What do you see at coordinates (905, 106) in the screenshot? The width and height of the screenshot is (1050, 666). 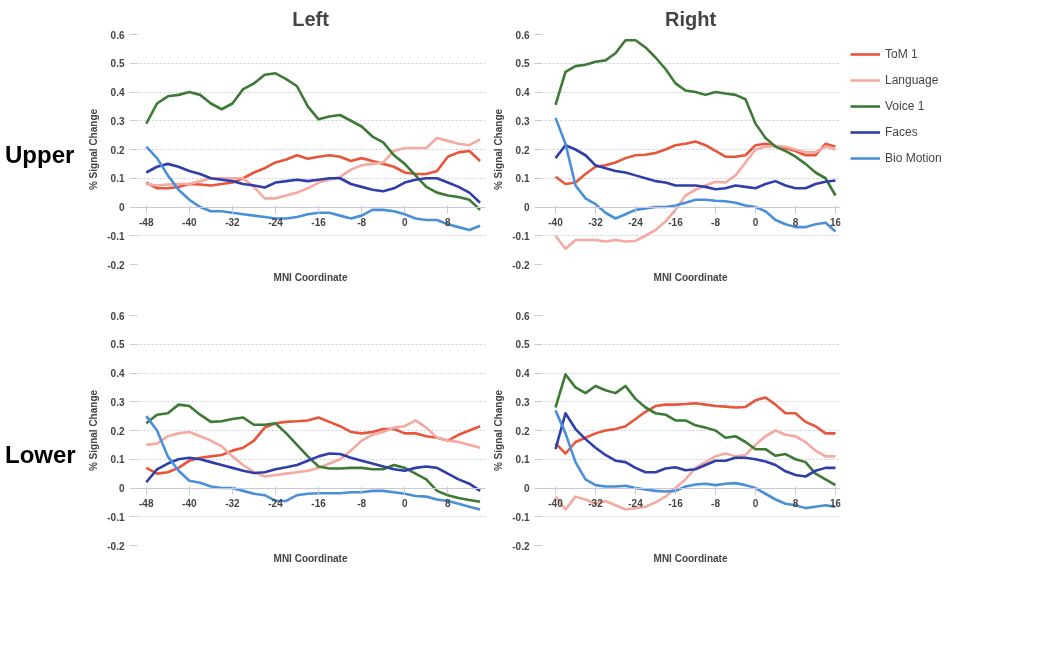 I see `legend-label: Voice 1` at bounding box center [905, 106].